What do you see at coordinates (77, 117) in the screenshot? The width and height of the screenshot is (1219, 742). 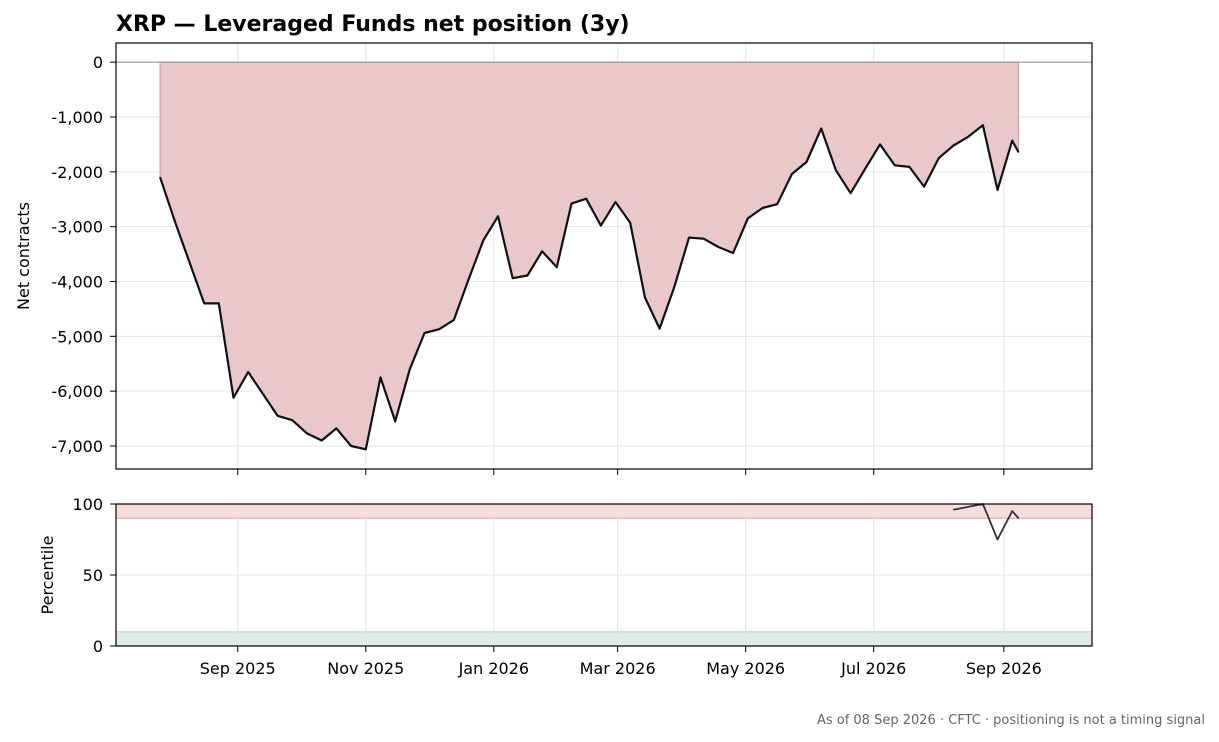 I see `main-y-tick-label: -1,000` at bounding box center [77, 117].